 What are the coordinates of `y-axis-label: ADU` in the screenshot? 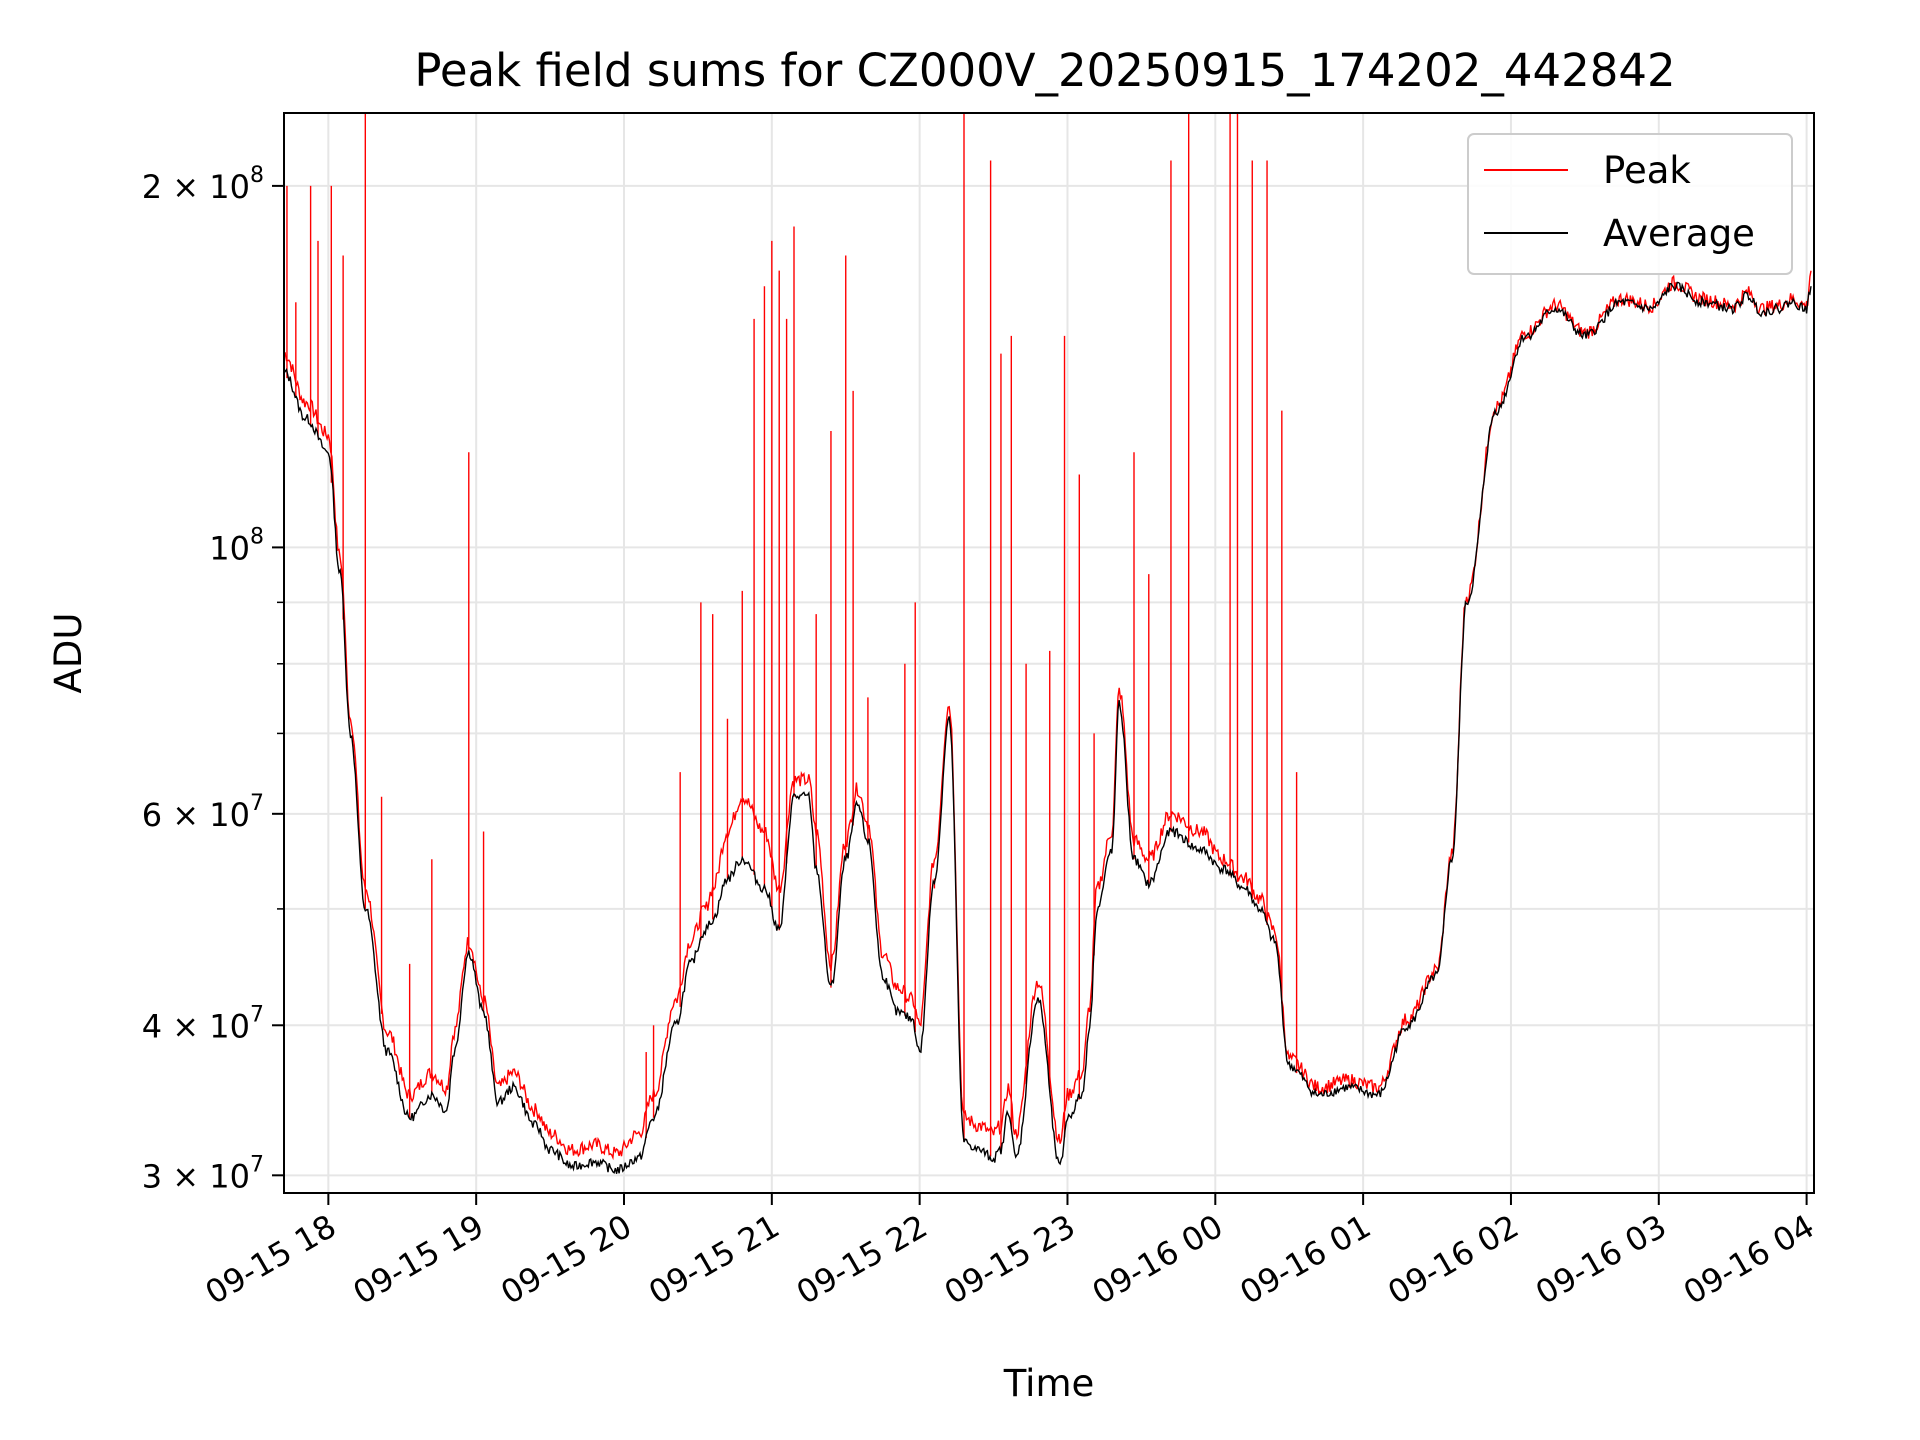 It's located at (68, 653).